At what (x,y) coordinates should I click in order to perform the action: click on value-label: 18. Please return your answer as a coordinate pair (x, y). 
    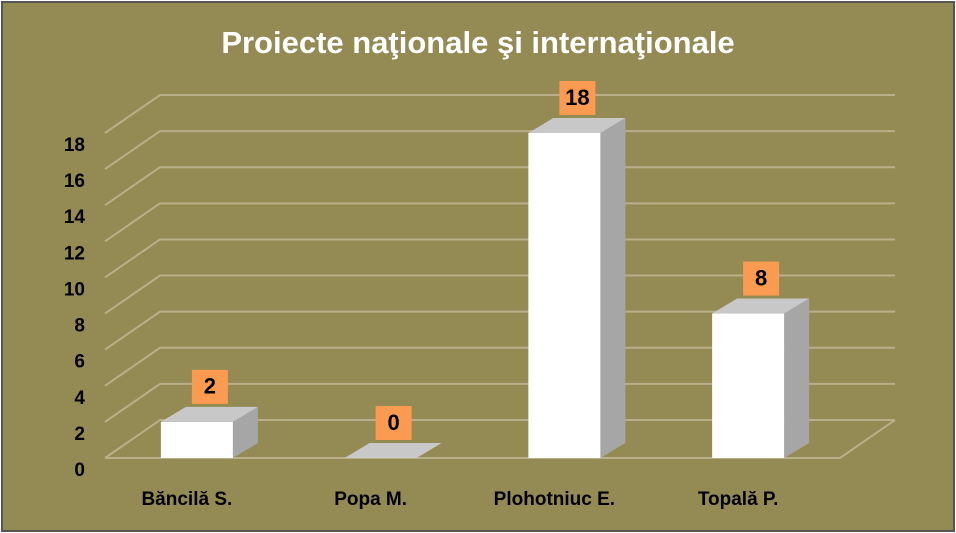
    Looking at the image, I should click on (577, 97).